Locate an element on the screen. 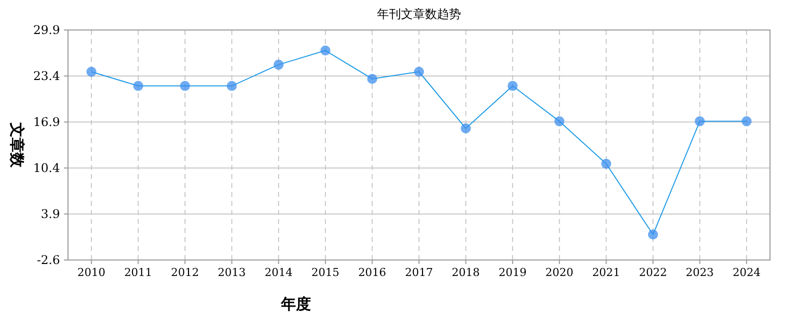  chart-title: 年刊文章数趋势 is located at coordinates (419, 14).